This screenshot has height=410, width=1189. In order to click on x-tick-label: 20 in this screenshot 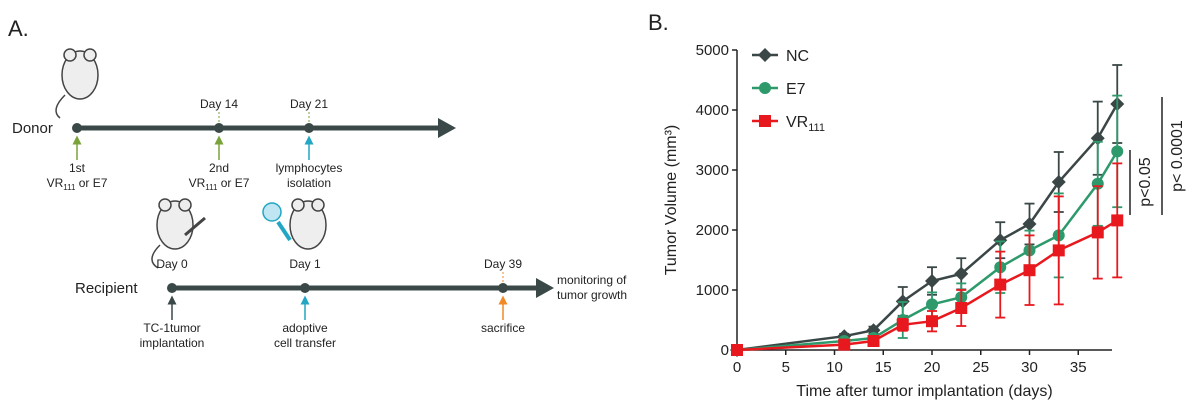, I will do `click(932, 367)`.